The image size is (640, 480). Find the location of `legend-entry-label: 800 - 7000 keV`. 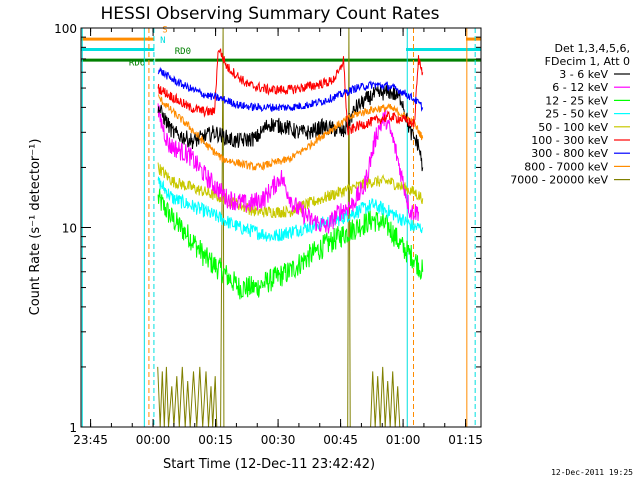

legend-entry-label: 800 - 7000 keV is located at coordinates (566, 166).